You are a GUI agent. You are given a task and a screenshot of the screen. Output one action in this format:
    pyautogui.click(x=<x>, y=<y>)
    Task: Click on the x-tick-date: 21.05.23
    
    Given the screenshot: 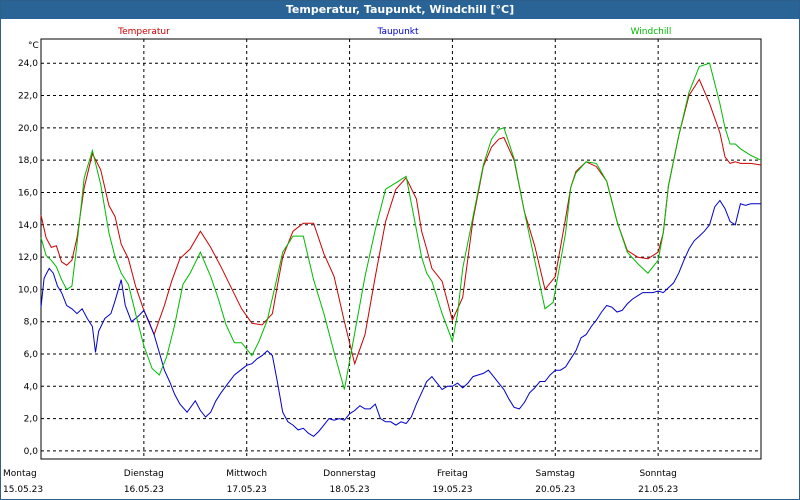 What is the action you would take?
    pyautogui.click(x=658, y=490)
    